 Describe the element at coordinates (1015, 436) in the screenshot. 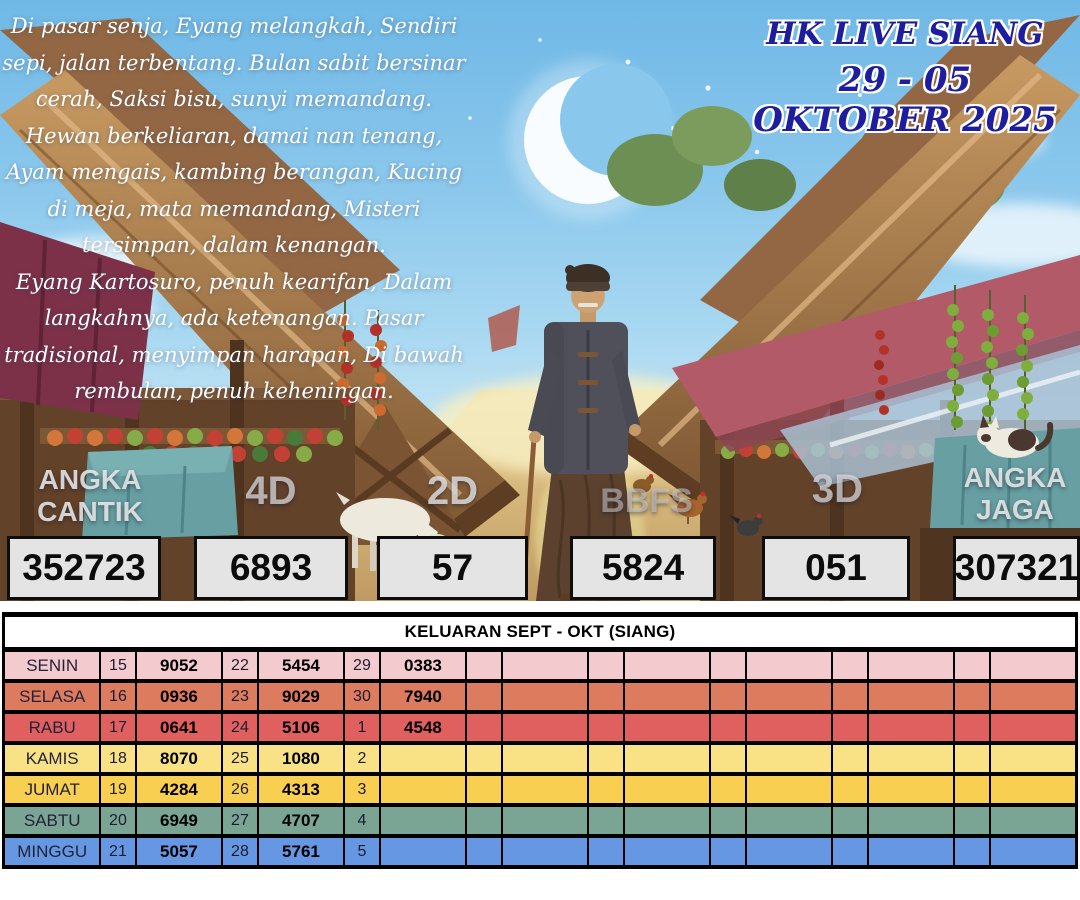

I see `cat` at that location.